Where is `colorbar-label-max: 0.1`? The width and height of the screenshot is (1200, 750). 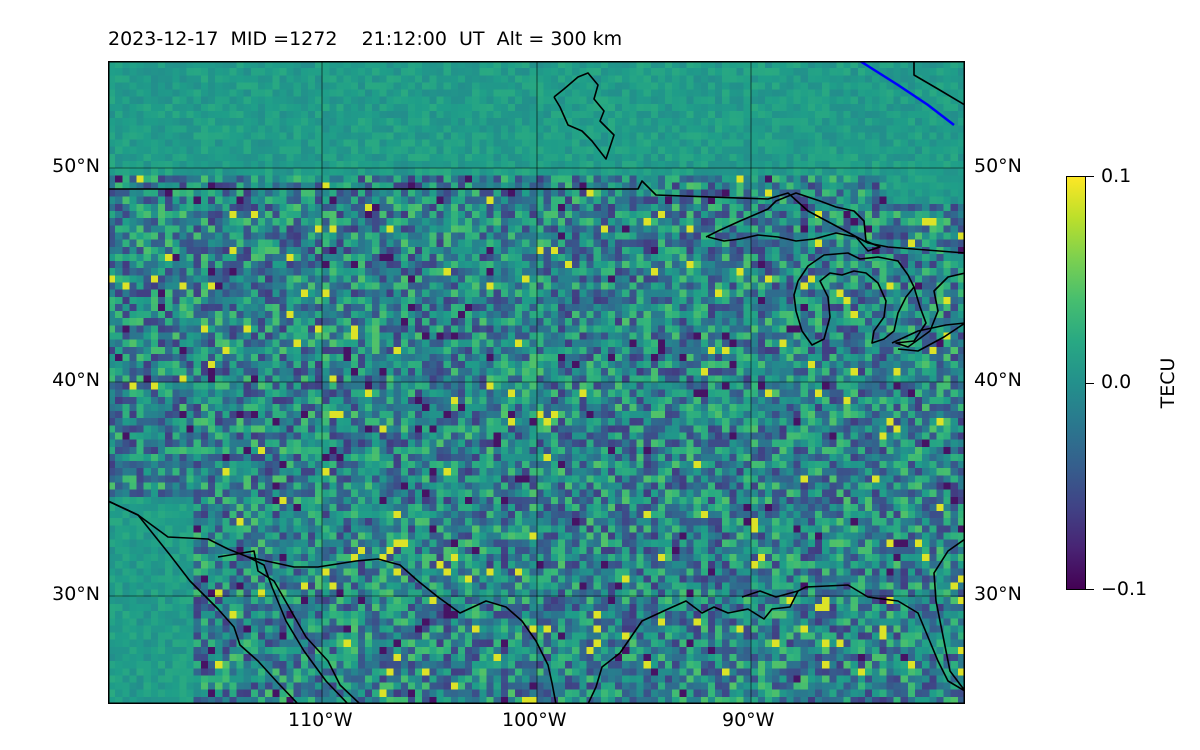
colorbar-label-max: 0.1 is located at coordinates (1116, 176).